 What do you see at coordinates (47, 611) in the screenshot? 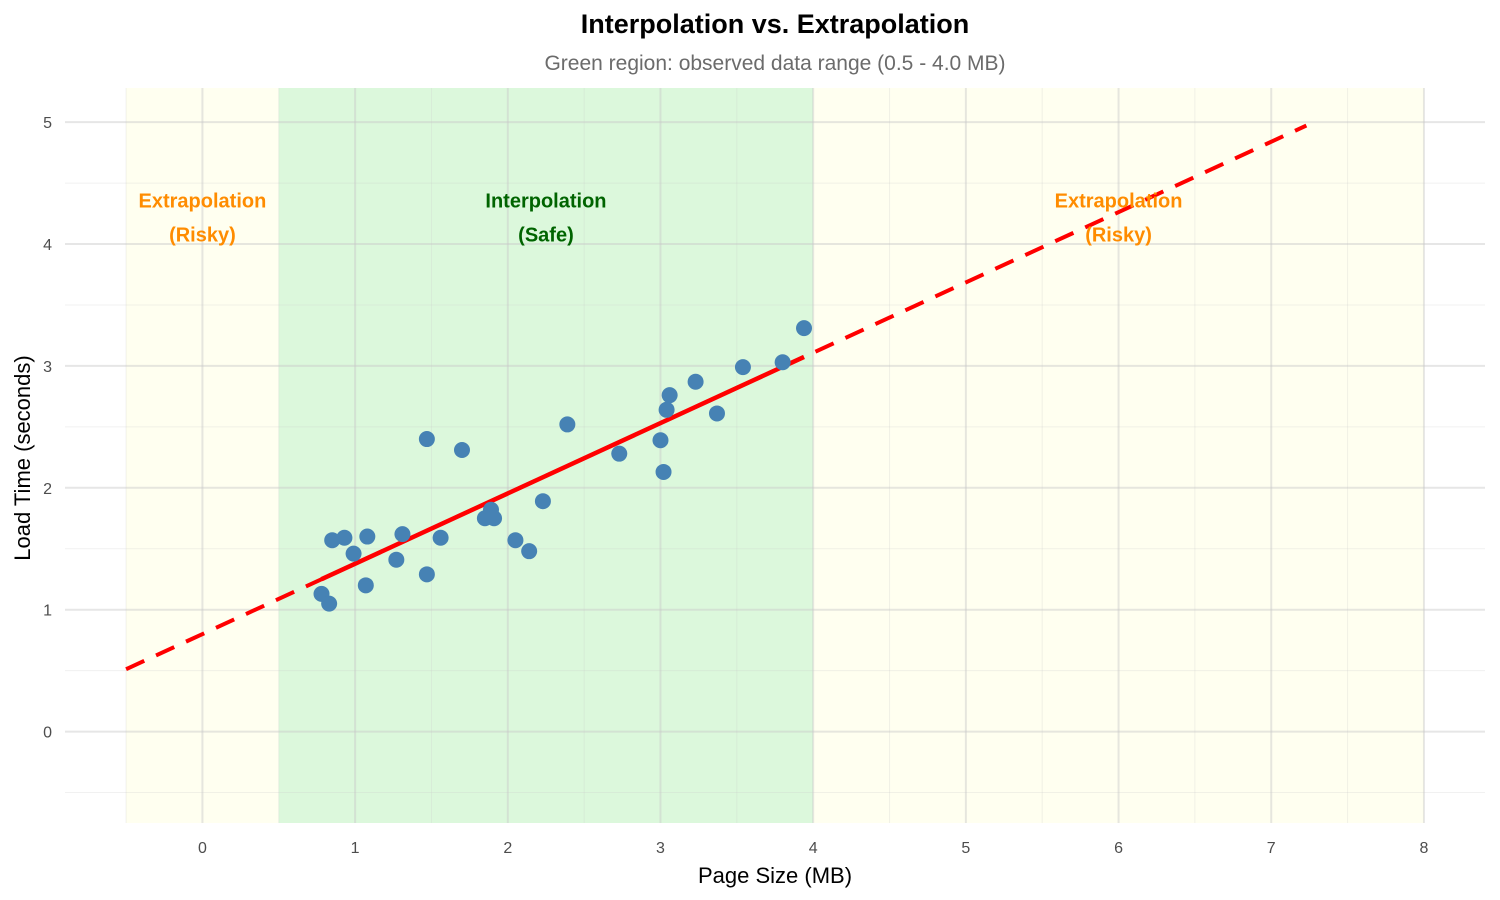
I see `y-tick-label: 1` at bounding box center [47, 611].